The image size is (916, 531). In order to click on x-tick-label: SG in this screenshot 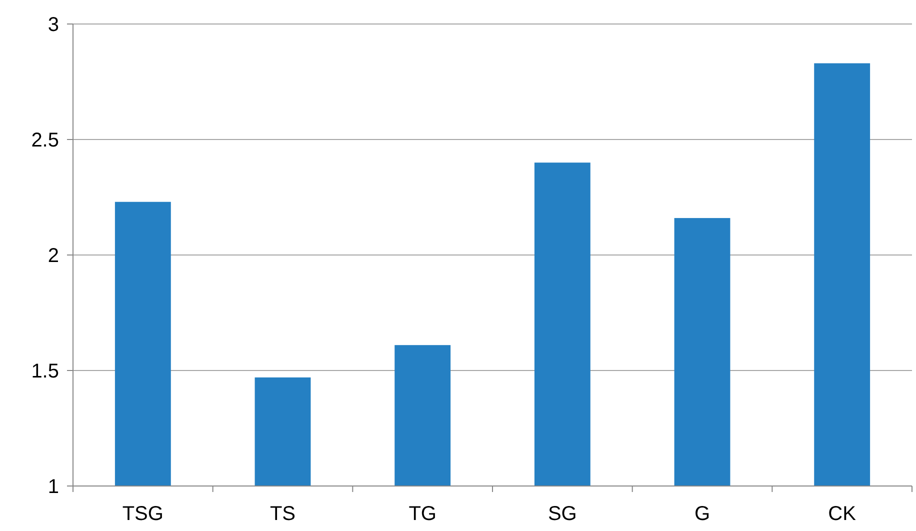, I will do `click(562, 514)`.